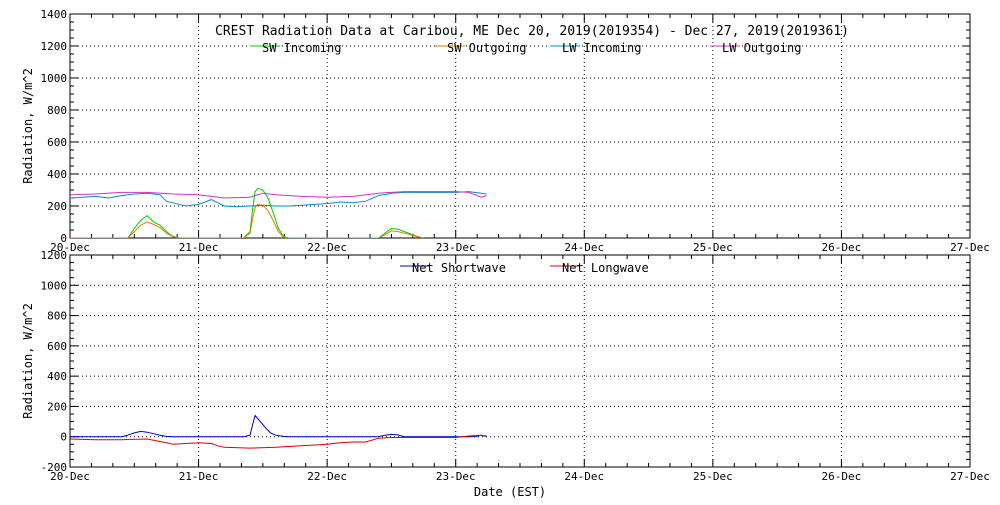 The image size is (1000, 505). What do you see at coordinates (510, 492) in the screenshot?
I see `x-axis-label: Date (EST)` at bounding box center [510, 492].